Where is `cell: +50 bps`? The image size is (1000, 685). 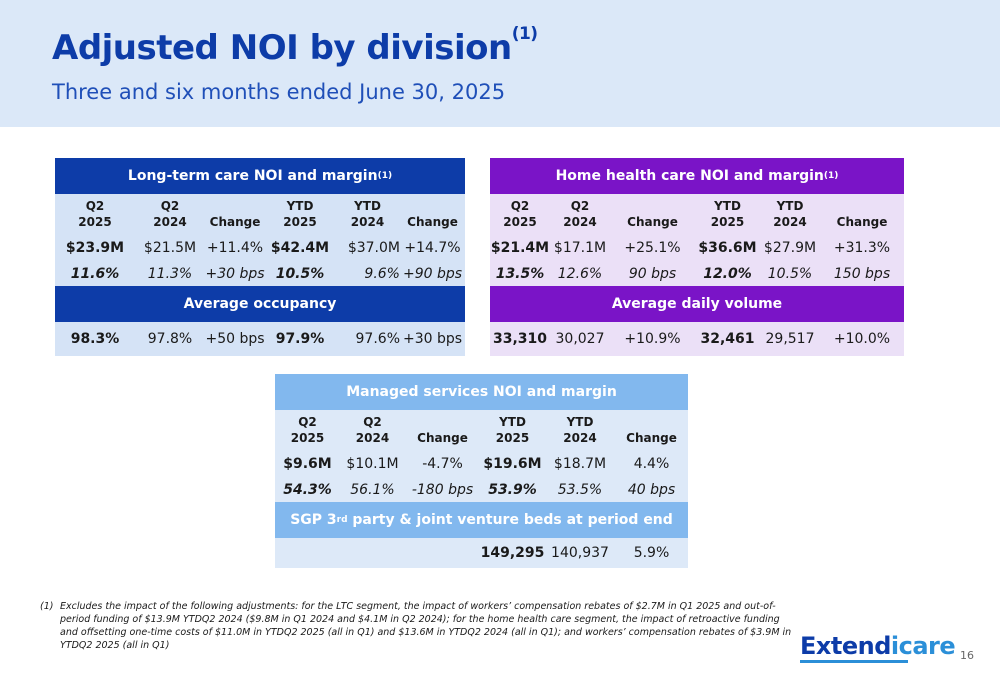 cell: +50 bps is located at coordinates (235, 339).